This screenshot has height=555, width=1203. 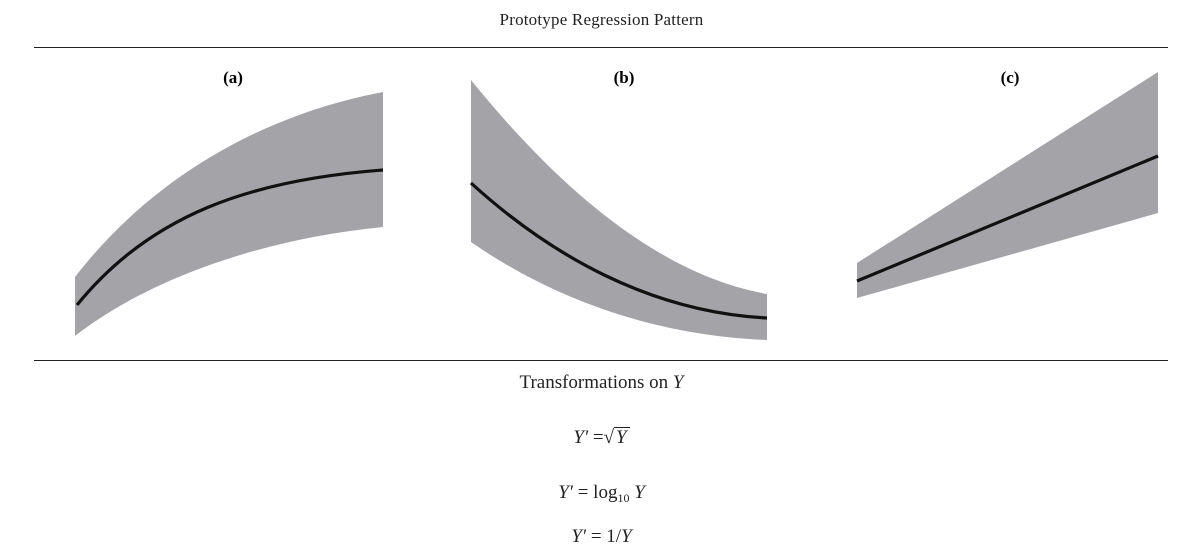 I want to click on eq2-fn: log, so click(x=605, y=492).